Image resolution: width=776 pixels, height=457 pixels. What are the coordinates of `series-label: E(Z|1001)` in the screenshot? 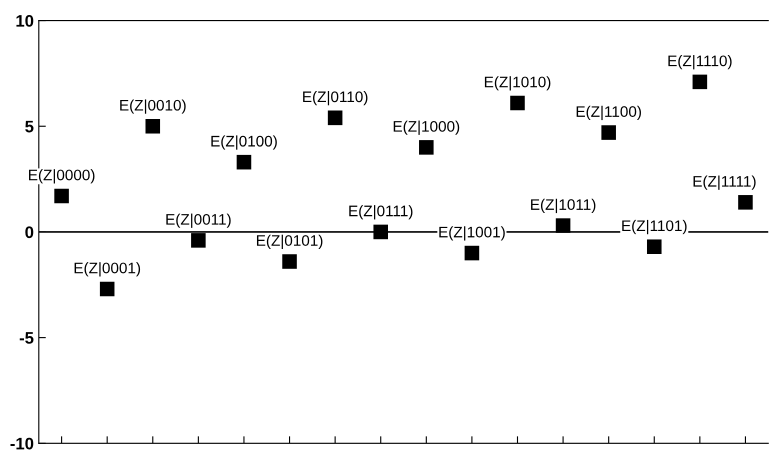 It's located at (472, 233).